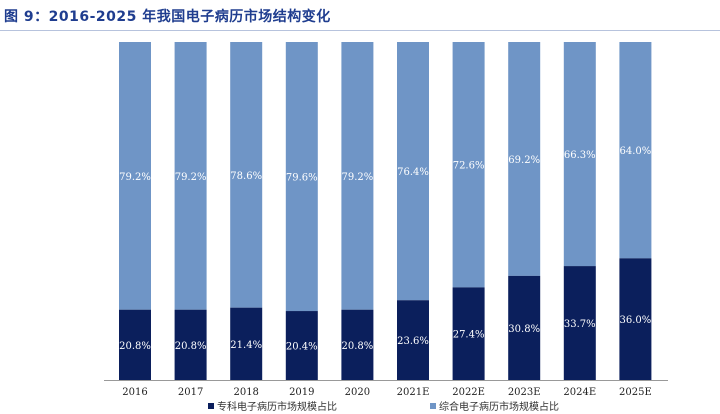  I want to click on legend-item-general: 综合电子病历市场规模占比, so click(494, 405).